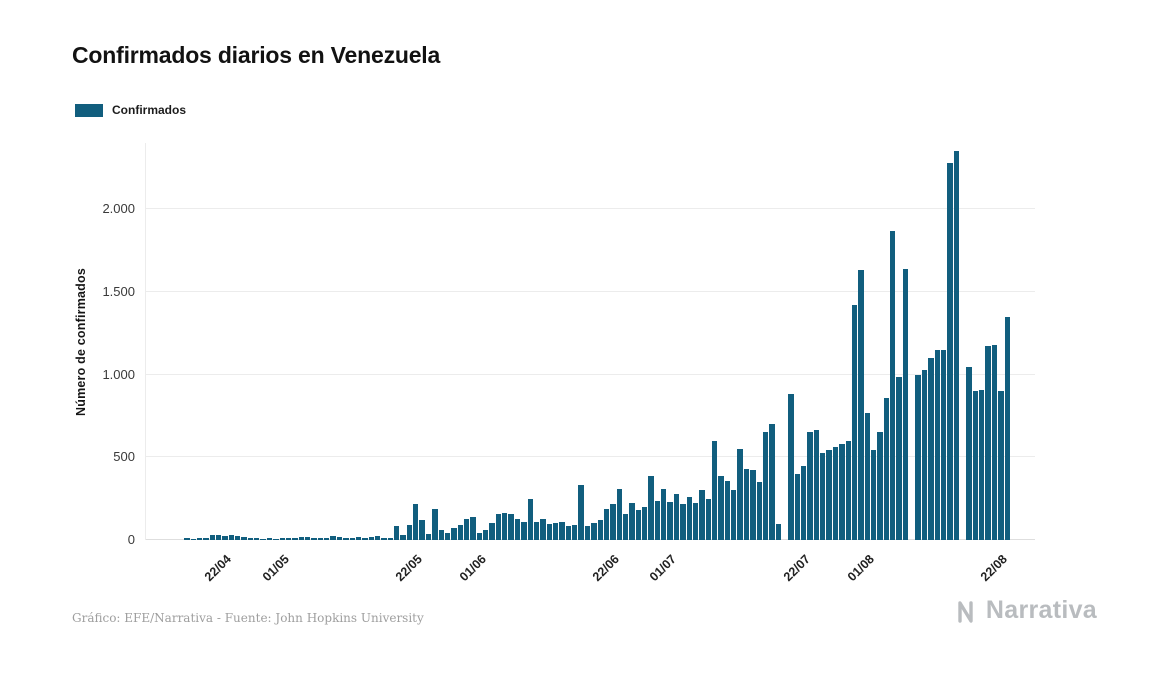 The image size is (1157, 674). Describe the element at coordinates (993, 568) in the screenshot. I see `x-tick-label: 22/08` at that location.